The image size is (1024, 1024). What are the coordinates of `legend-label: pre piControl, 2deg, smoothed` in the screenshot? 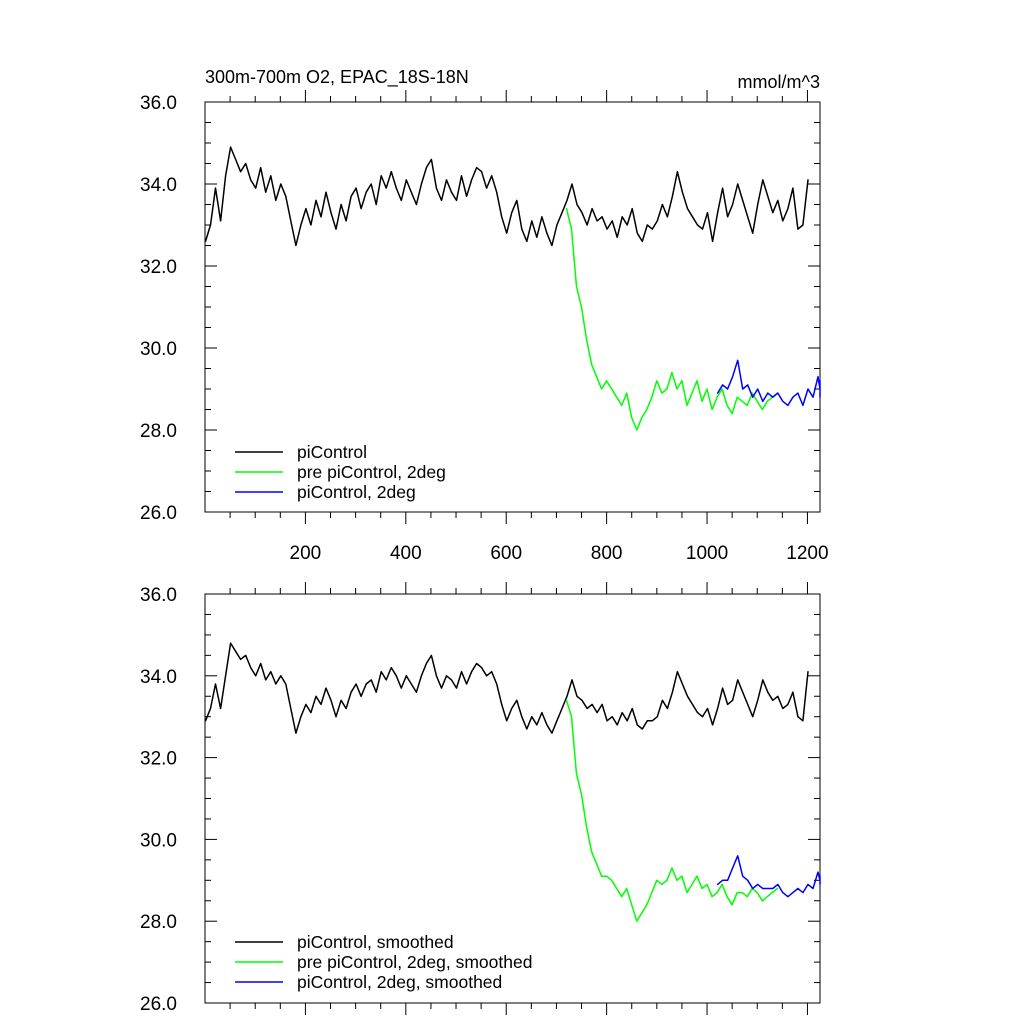 It's located at (414, 962).